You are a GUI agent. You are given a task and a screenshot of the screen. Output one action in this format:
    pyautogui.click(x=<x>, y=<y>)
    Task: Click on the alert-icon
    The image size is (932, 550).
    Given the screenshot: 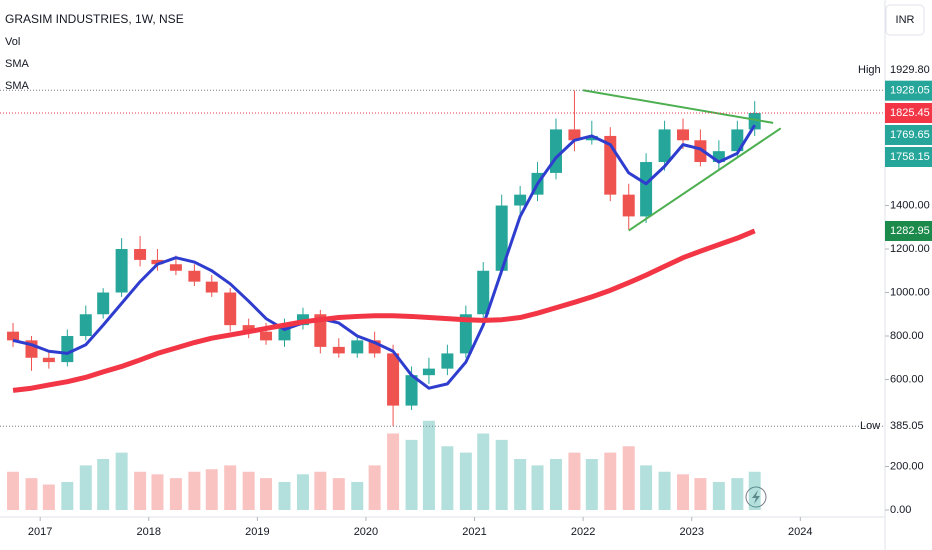 What is the action you would take?
    pyautogui.click(x=756, y=497)
    